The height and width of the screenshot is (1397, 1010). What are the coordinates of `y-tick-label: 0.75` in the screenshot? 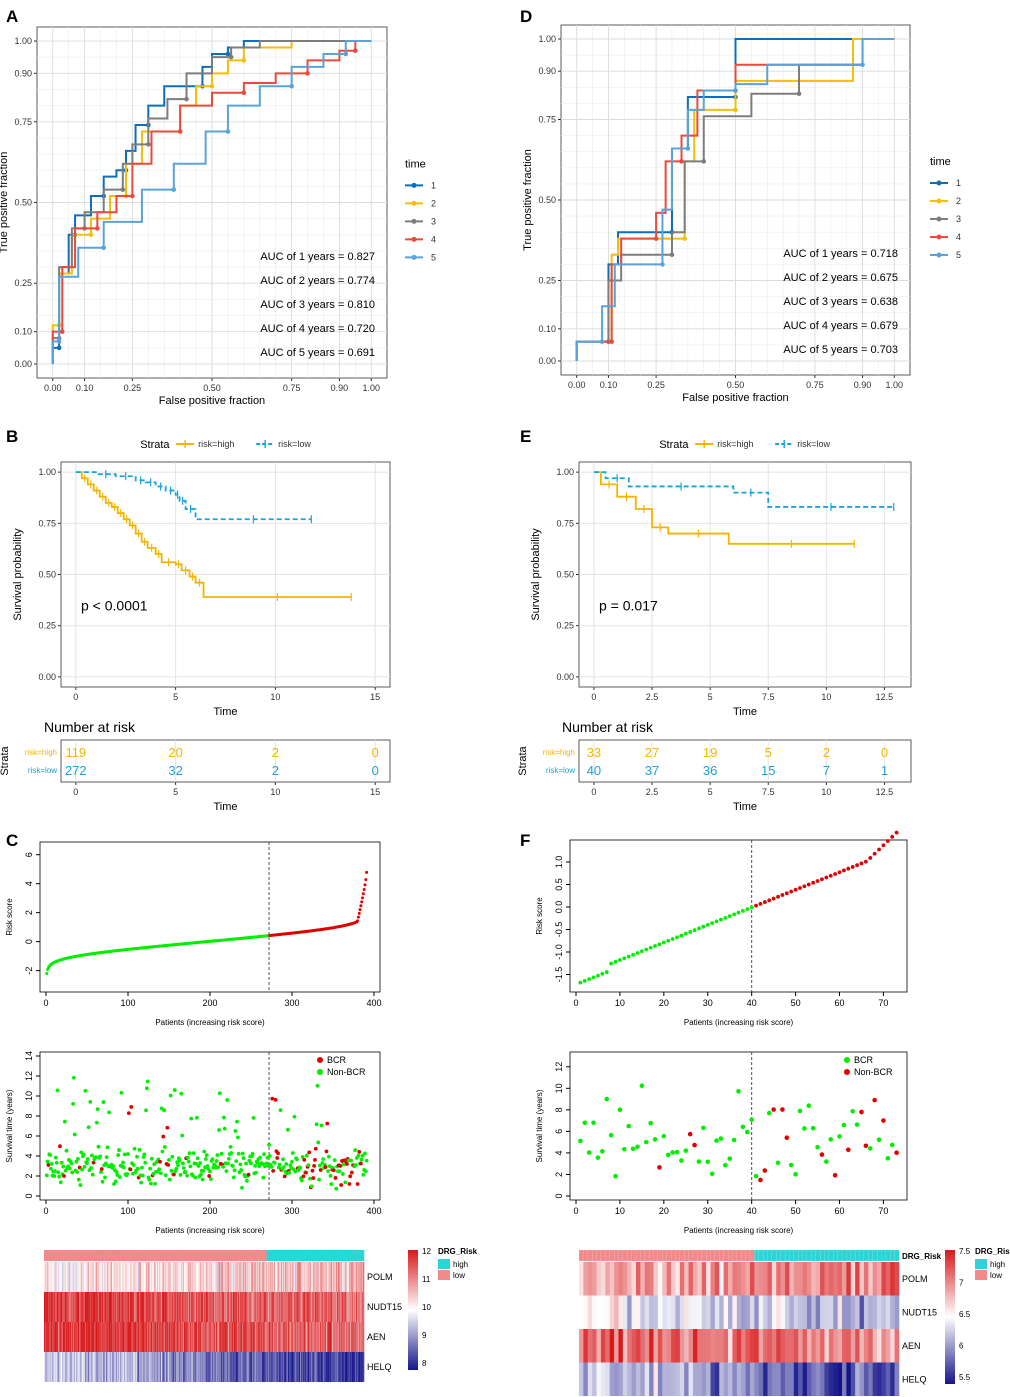 It's located at (547, 120).